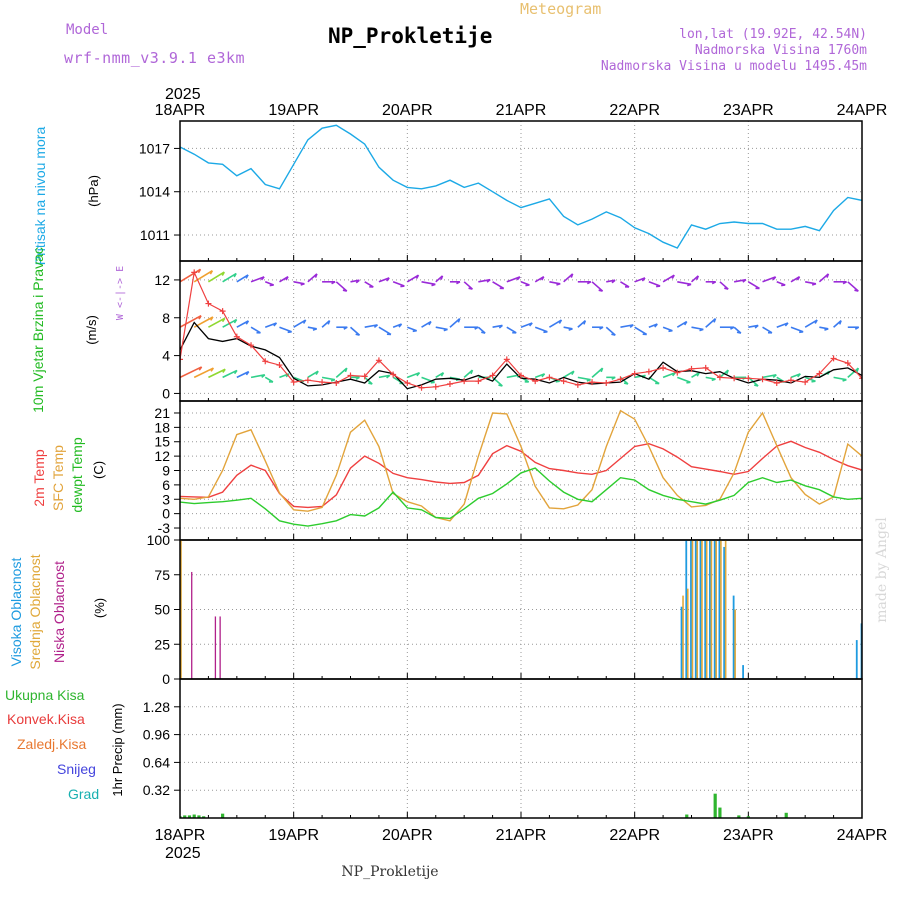 This screenshot has height=900, width=900. What do you see at coordinates (856, 659) in the screenshot?
I see `cloud-bar-visoka` at bounding box center [856, 659].